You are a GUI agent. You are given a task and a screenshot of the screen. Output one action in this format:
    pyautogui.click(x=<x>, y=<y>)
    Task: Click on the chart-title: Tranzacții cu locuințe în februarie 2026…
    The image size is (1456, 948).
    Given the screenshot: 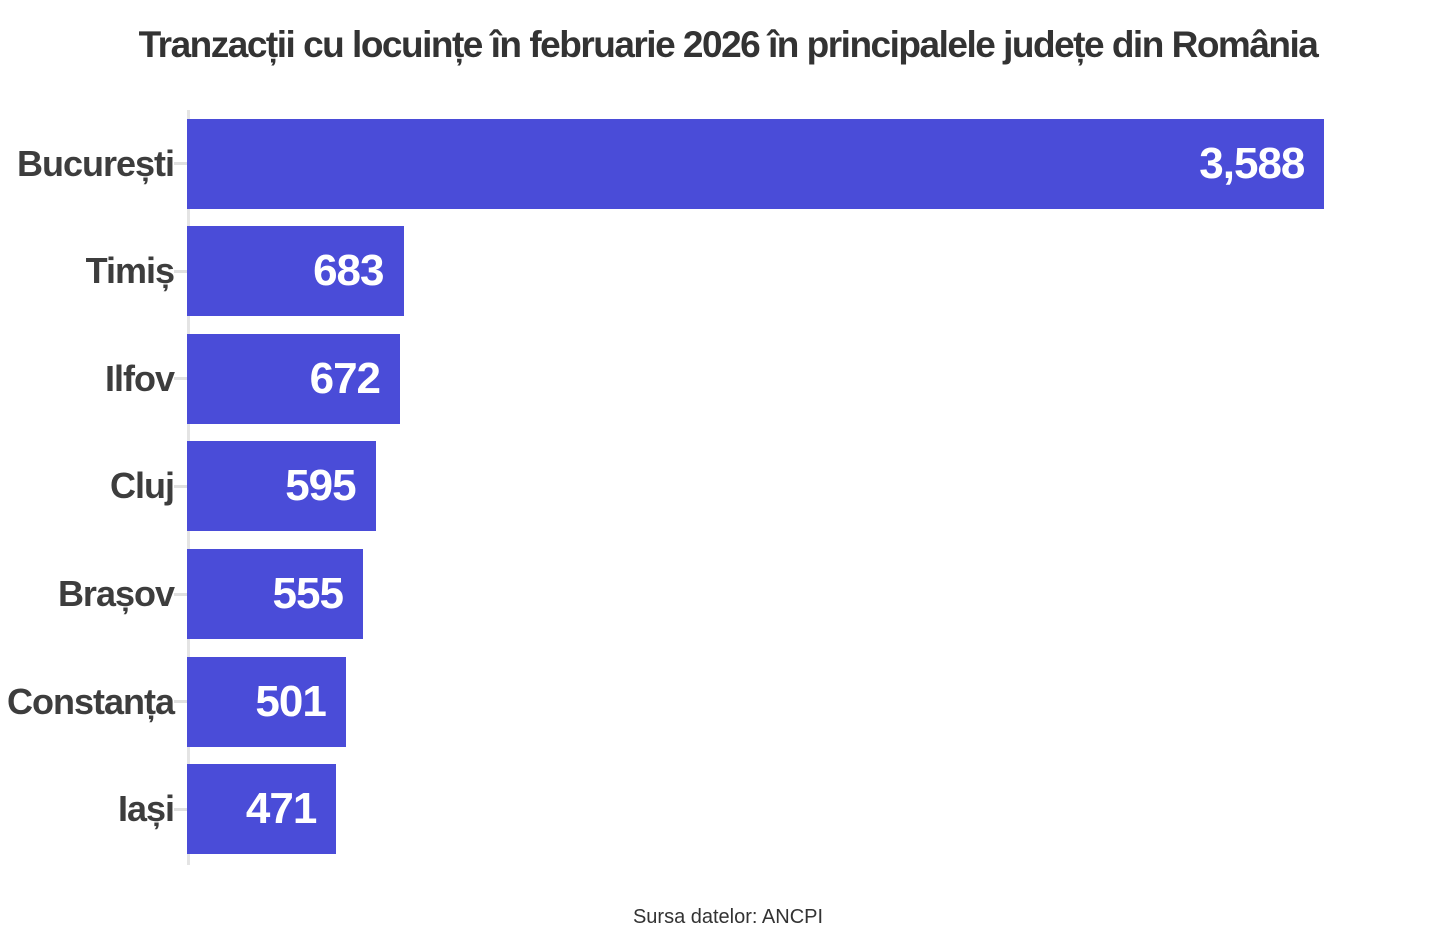 What is the action you would take?
    pyautogui.click(x=728, y=44)
    